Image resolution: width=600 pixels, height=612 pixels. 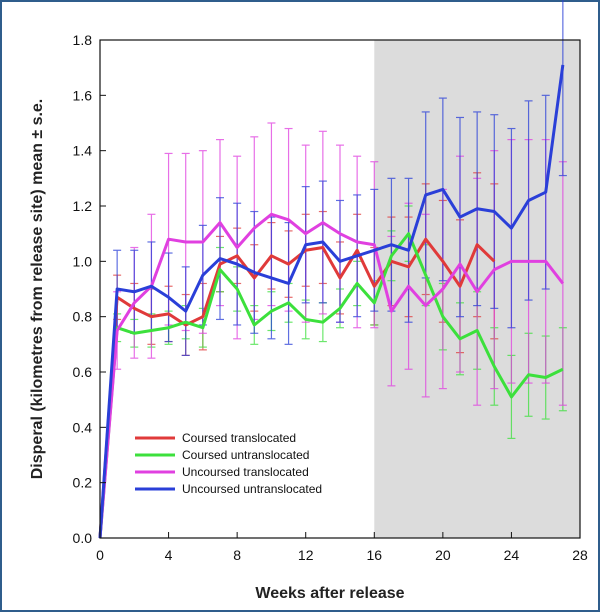 What do you see at coordinates (237, 555) in the screenshot?
I see `x-tick-label: 8` at bounding box center [237, 555].